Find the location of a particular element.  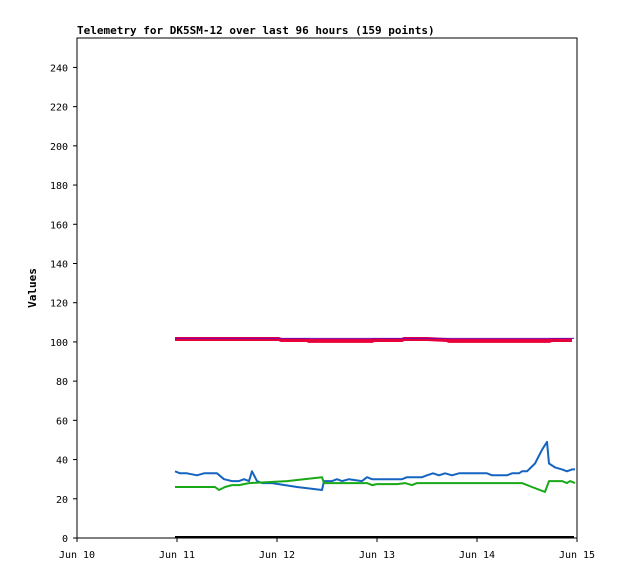

x-tick-label: Jun 14 is located at coordinates (477, 555).